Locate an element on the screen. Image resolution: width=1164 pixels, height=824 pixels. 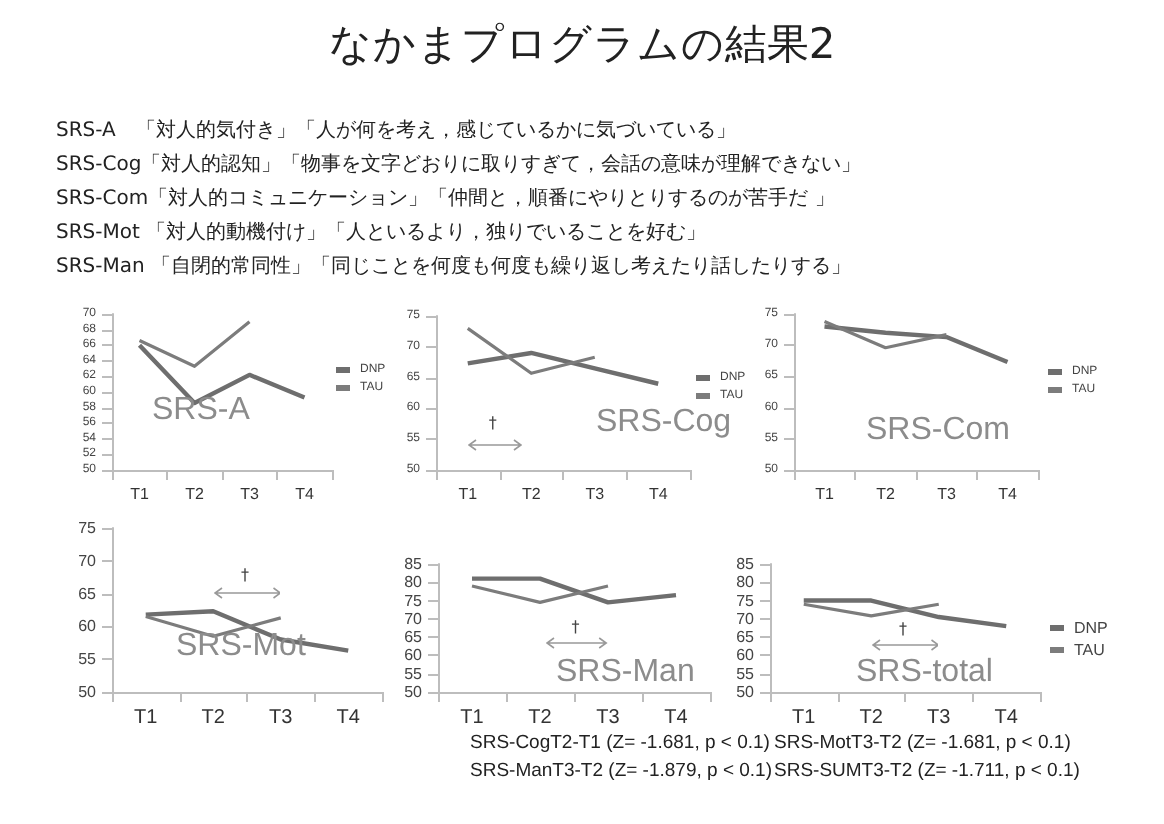
text: なかまプログラムの結果2 is located at coordinates (582, 45).